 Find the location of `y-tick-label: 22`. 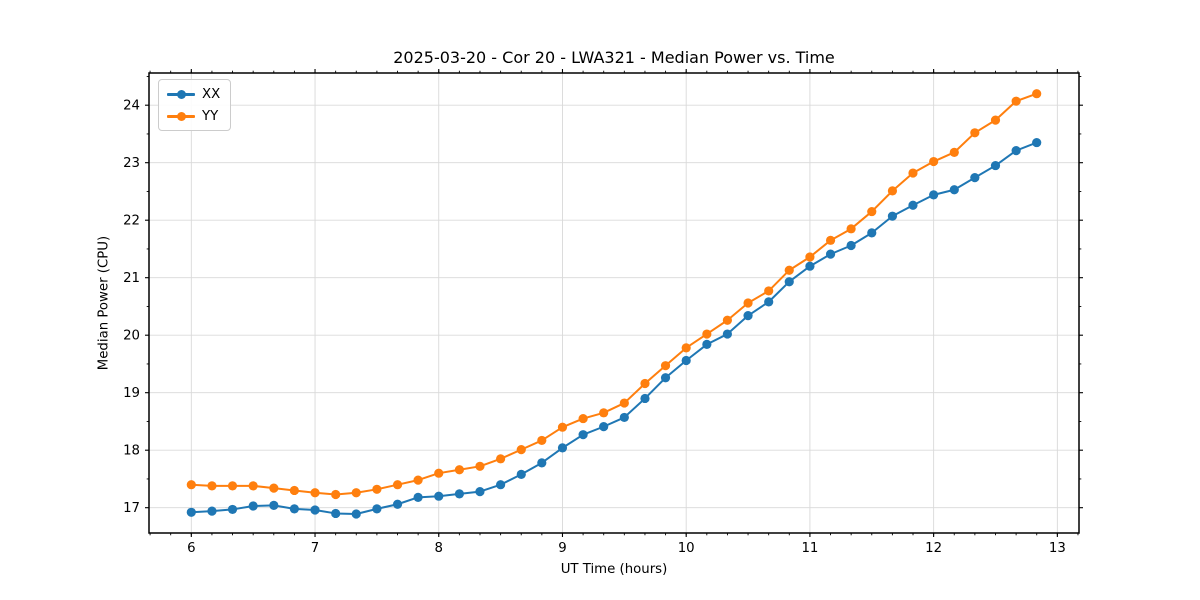

y-tick-label: 22 is located at coordinates (131, 221).